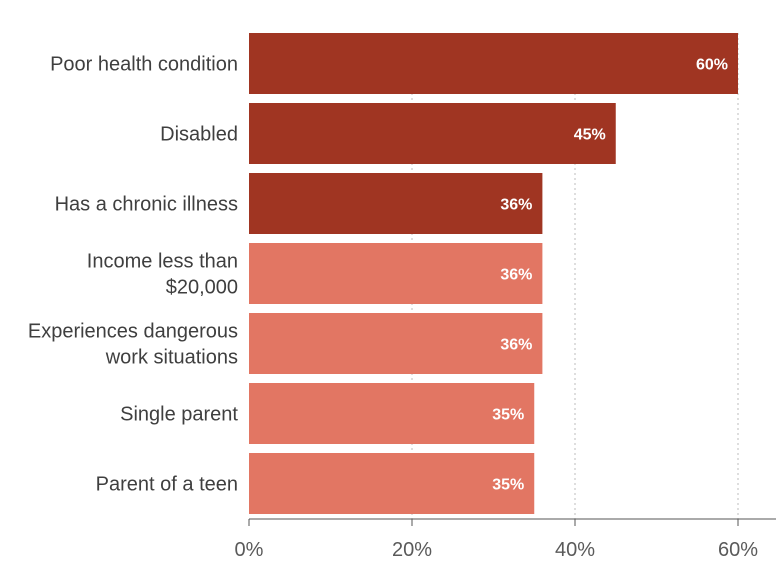 The height and width of the screenshot is (582, 776). Describe the element at coordinates (249, 550) in the screenshot. I see `x-tick-label: 0%` at that location.